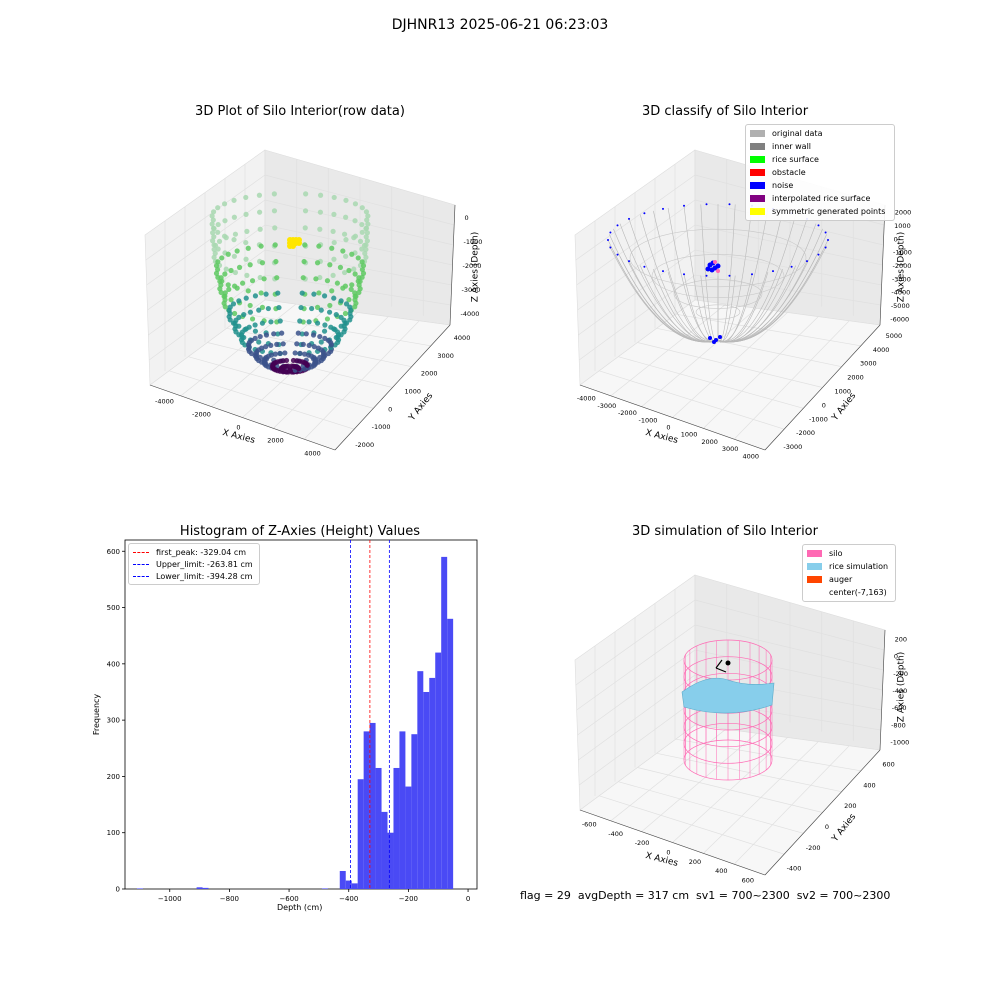 The image size is (1000, 1000). What do you see at coordinates (141, 576) in the screenshot?
I see `legend-line-swatch` at bounding box center [141, 576].